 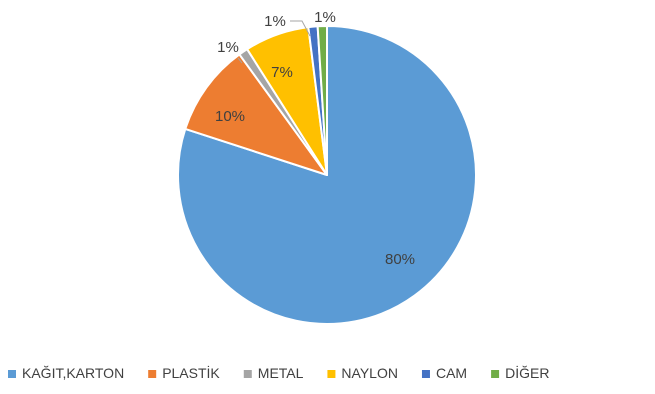 I want to click on data-label-1: 80%, so click(x=400, y=259).